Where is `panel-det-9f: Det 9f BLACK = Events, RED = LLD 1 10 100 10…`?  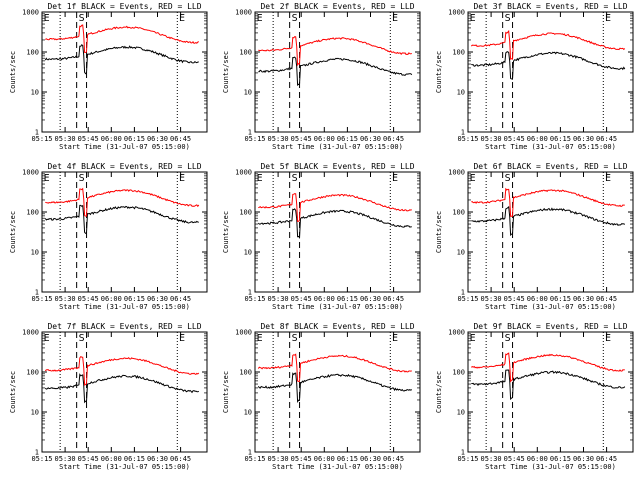
panel-det-9f: Det 9f BLACK = Events, RED = LLD 1 10 100 10… is located at coordinates (534, 396).